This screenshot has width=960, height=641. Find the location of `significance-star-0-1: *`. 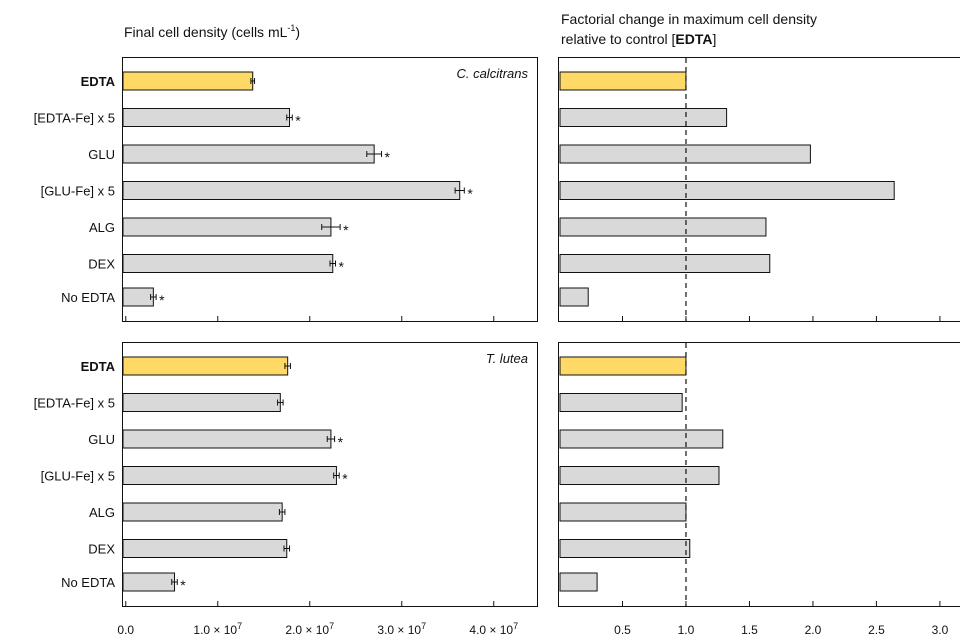

significance-star-0-1: * is located at coordinates (298, 121).